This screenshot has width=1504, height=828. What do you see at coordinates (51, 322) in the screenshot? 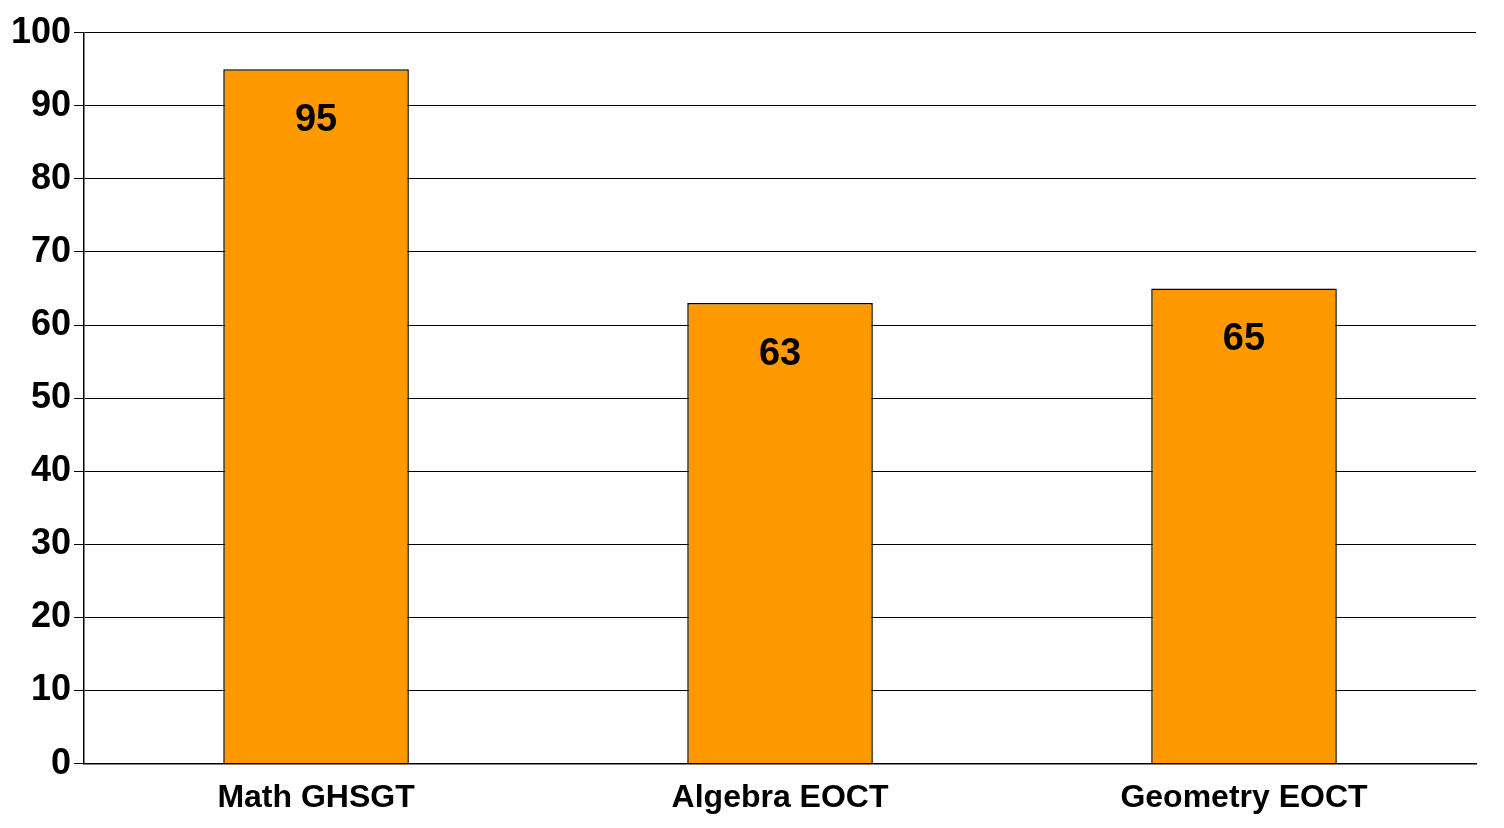
I see `y-tick-label: 60` at bounding box center [51, 322].